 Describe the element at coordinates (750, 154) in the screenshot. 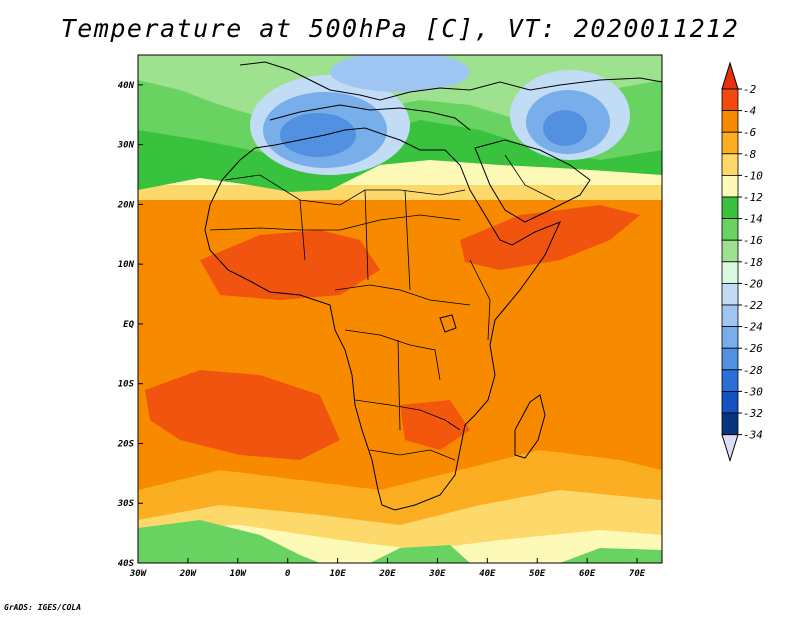

I see `colorbar-label: -8` at that location.